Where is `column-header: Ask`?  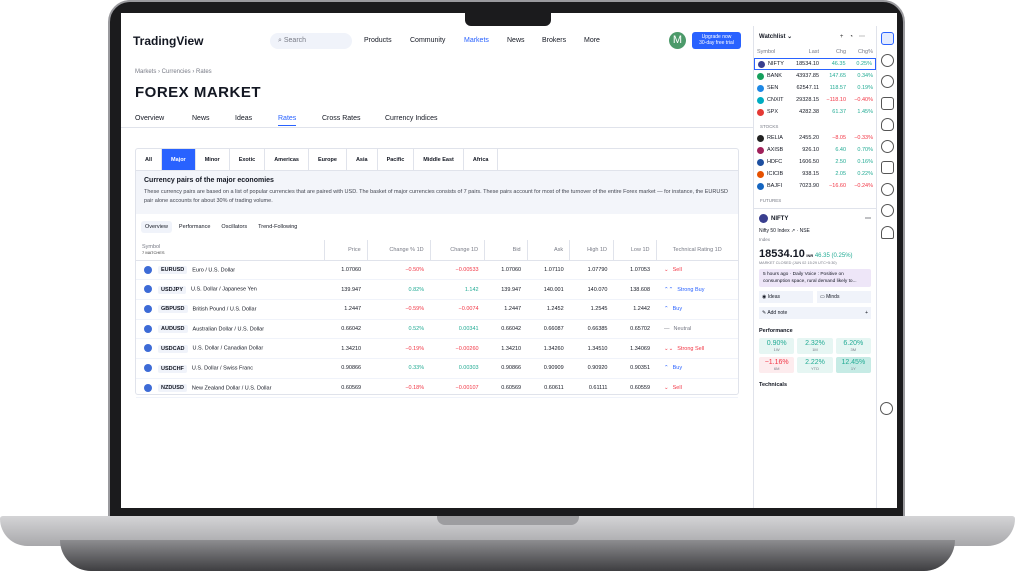 column-header: Ask is located at coordinates (549, 250).